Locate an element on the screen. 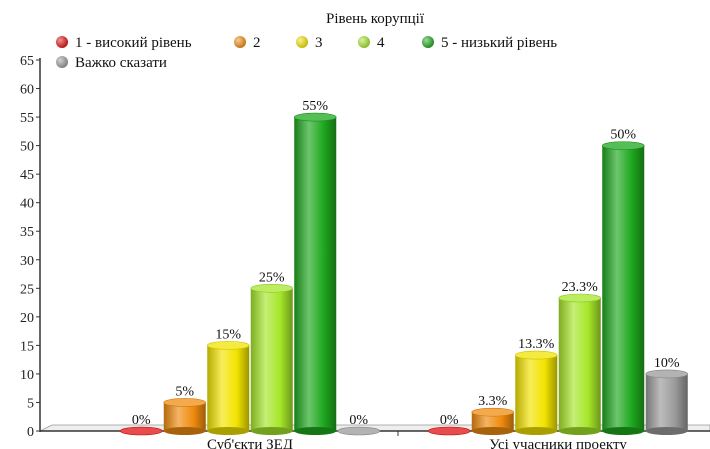 This screenshot has height=449, width=710. legend-item: 3 is located at coordinates (309, 43).